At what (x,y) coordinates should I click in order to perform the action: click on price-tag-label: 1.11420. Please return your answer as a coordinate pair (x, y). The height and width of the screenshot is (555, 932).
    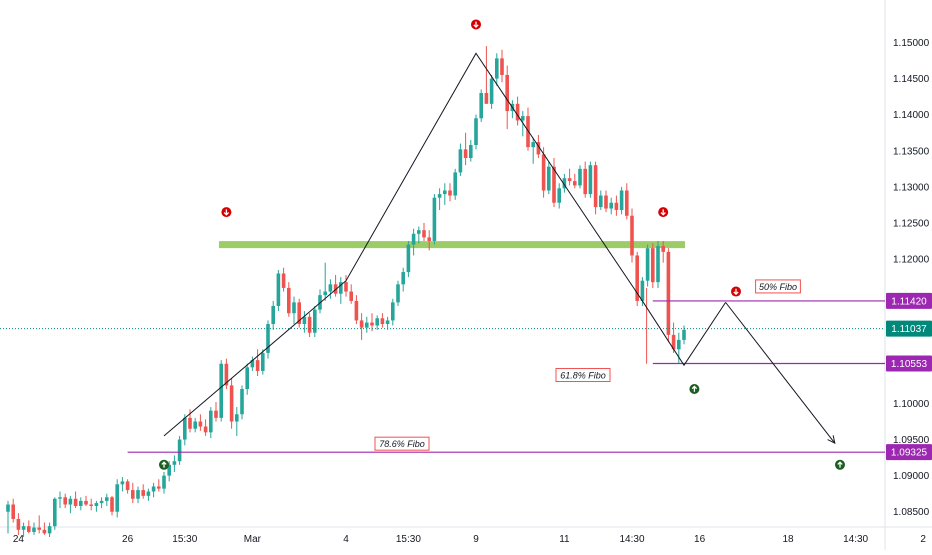
    Looking at the image, I should click on (909, 301).